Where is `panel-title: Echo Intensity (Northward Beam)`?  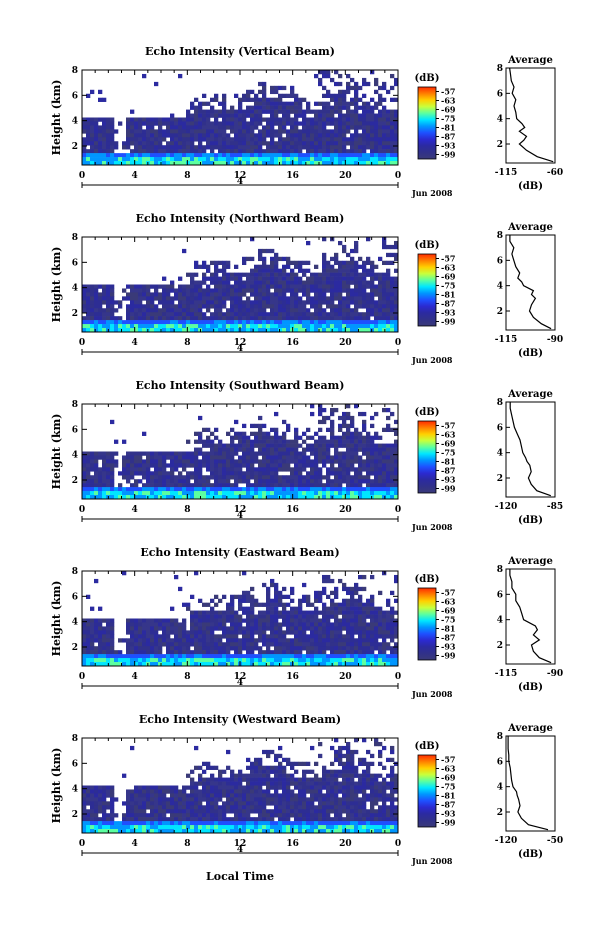 panel-title: Echo Intensity (Northward Beam) is located at coordinates (240, 218).